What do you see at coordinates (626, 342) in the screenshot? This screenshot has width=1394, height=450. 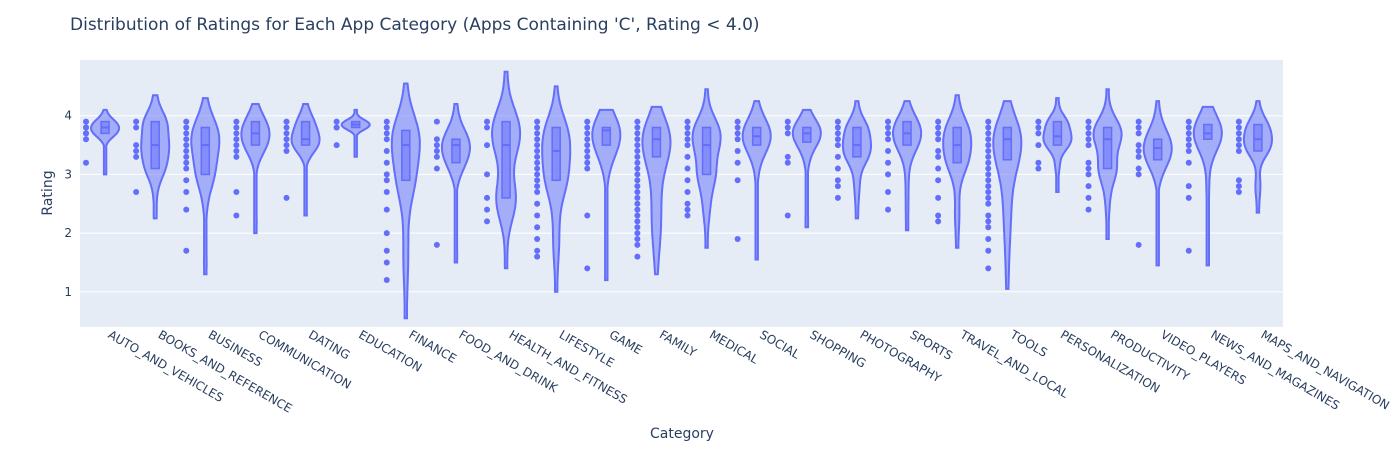 I see `x-tick-label: GAME` at bounding box center [626, 342].